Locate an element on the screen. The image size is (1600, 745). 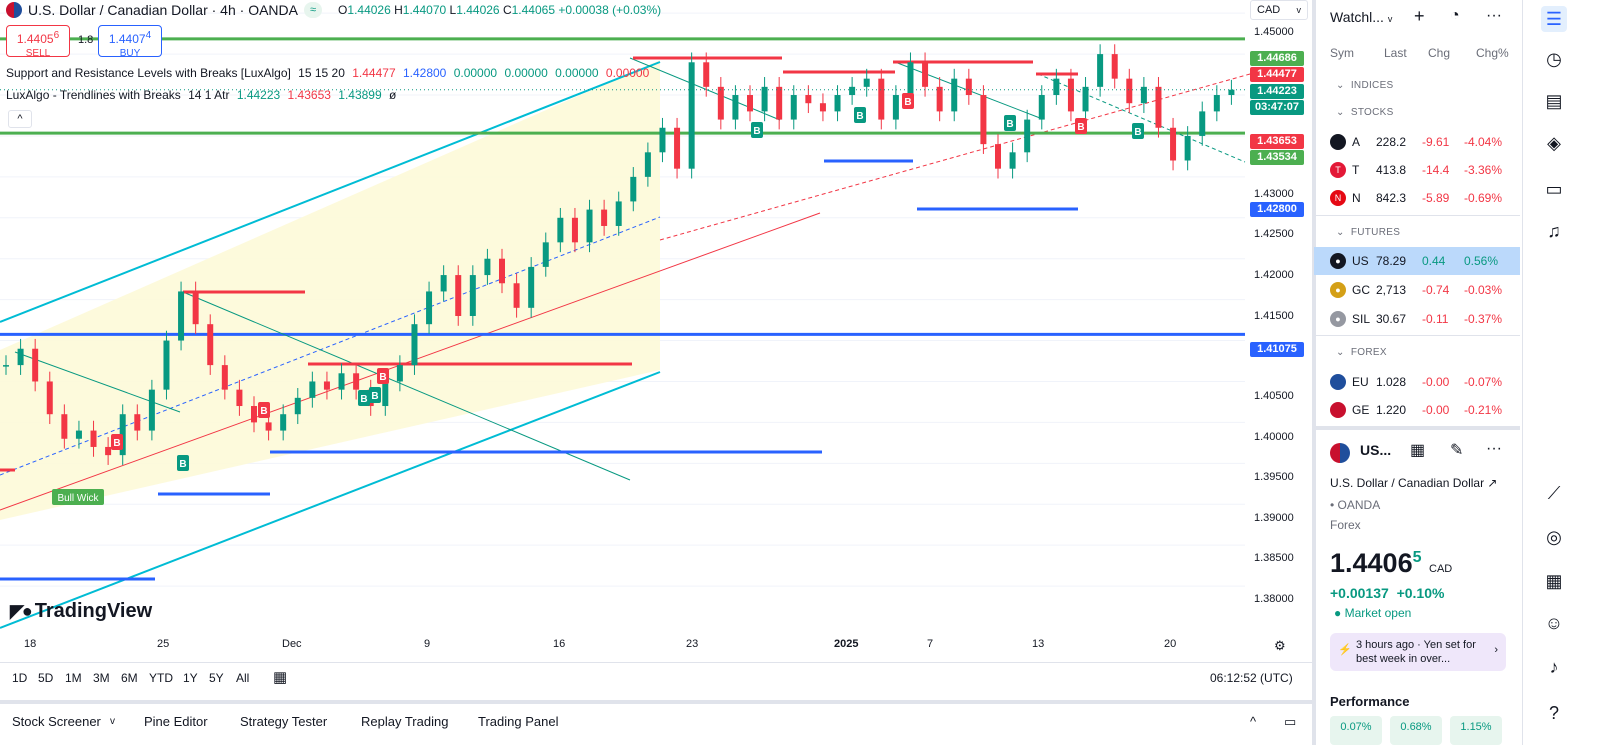
alerts-clock-icon: ◷ is located at coordinates (1554, 59).